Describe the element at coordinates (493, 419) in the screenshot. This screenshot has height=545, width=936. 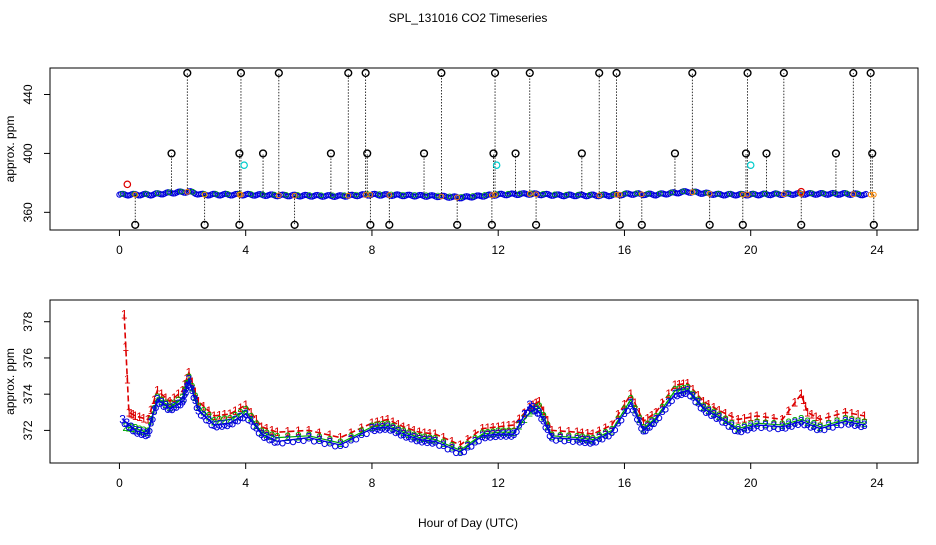
I see `series-o` at that location.